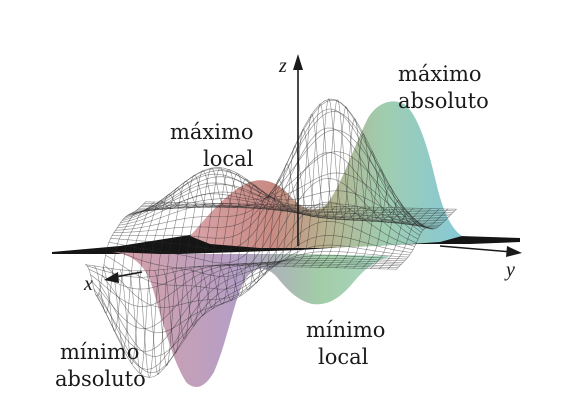 This screenshot has height=415, width=568. What do you see at coordinates (476, 249) in the screenshot?
I see `y-axis-line` at bounding box center [476, 249].